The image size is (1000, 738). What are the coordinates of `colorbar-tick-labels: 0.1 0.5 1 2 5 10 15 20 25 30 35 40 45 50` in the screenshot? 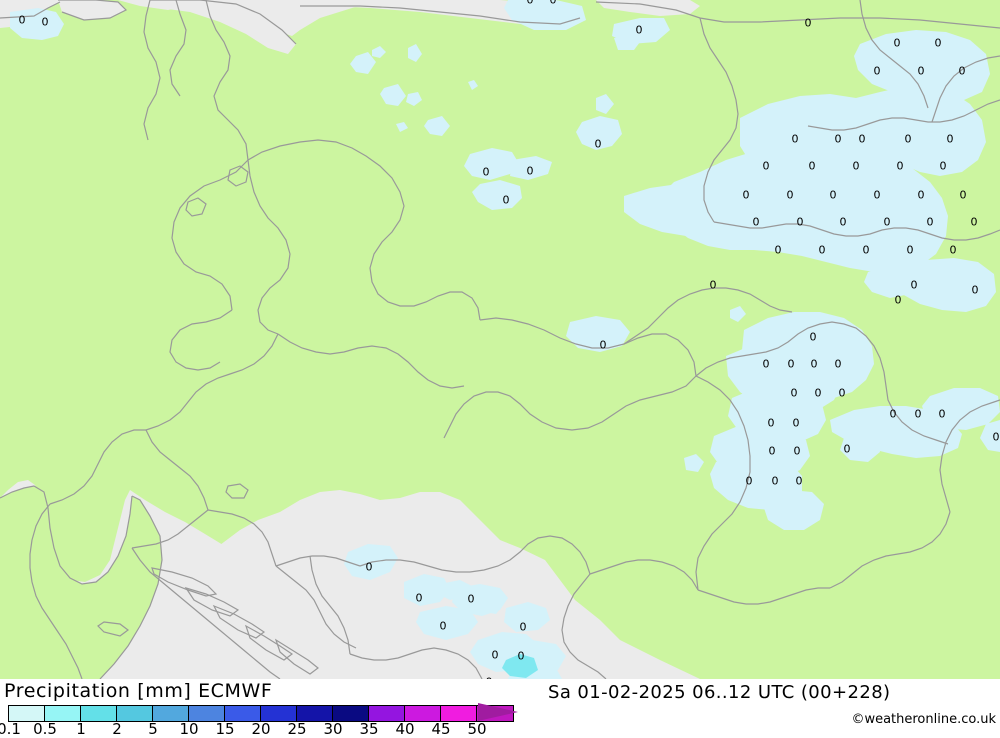 It's located at (260, 729).